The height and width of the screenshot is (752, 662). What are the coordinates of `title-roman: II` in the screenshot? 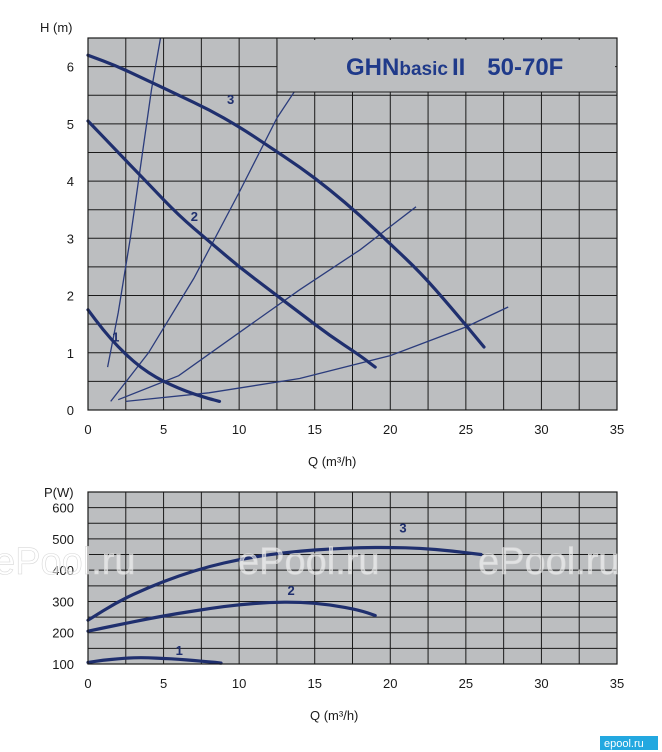 It's located at (458, 67).